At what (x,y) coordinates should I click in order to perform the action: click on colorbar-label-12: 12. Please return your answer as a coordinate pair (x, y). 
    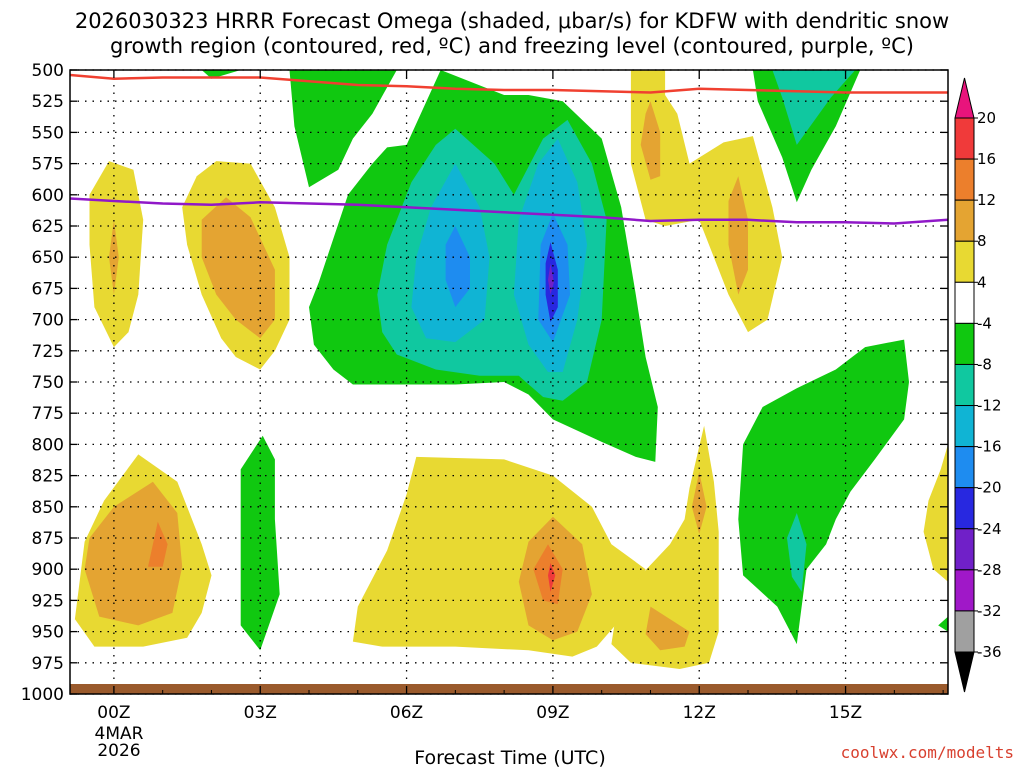
    Looking at the image, I should click on (986, 200).